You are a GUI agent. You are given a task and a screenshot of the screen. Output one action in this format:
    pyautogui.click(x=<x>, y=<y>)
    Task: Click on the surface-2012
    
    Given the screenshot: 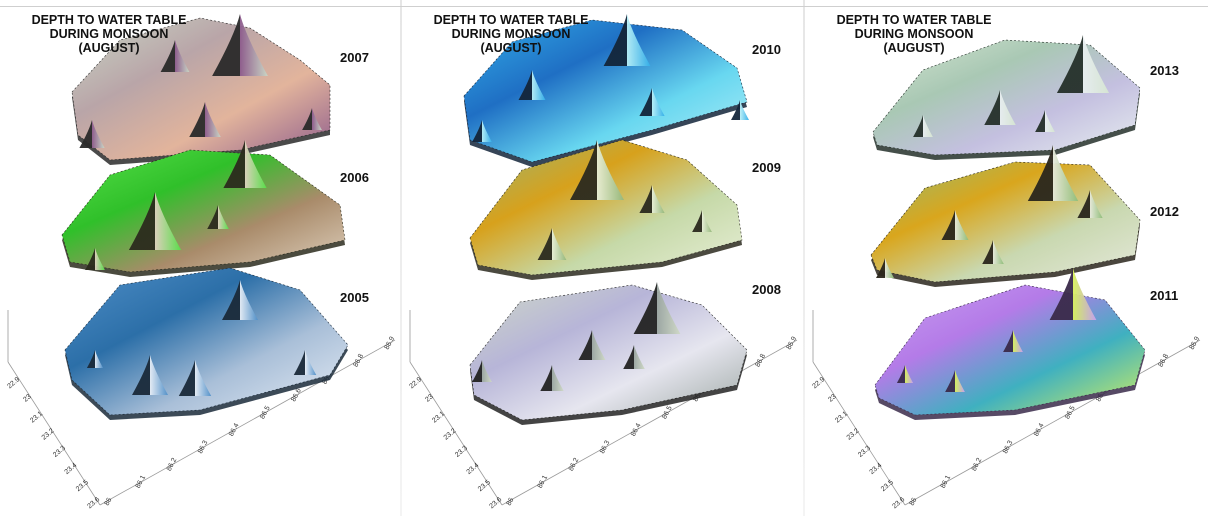 What is the action you would take?
    pyautogui.click(x=1005, y=216)
    